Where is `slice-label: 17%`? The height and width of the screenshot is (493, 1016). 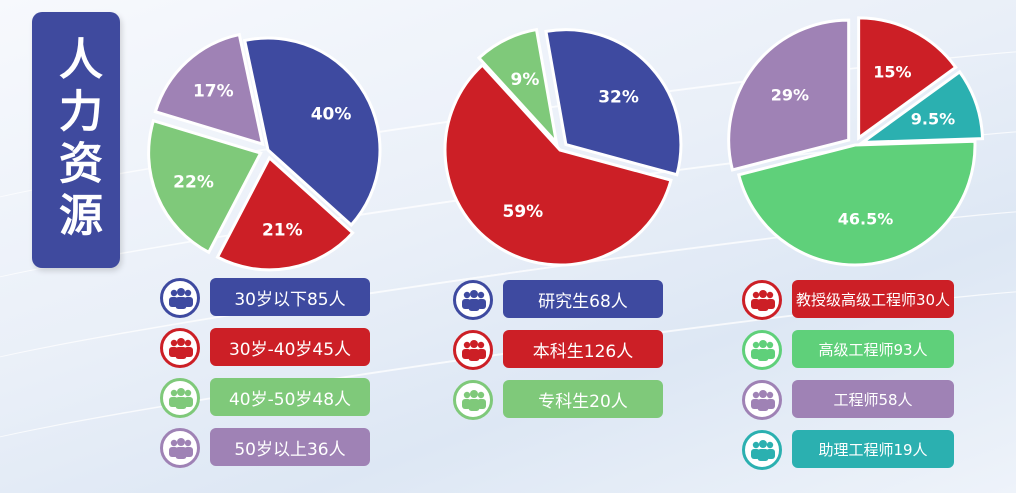 slice-label: 17% is located at coordinates (213, 92).